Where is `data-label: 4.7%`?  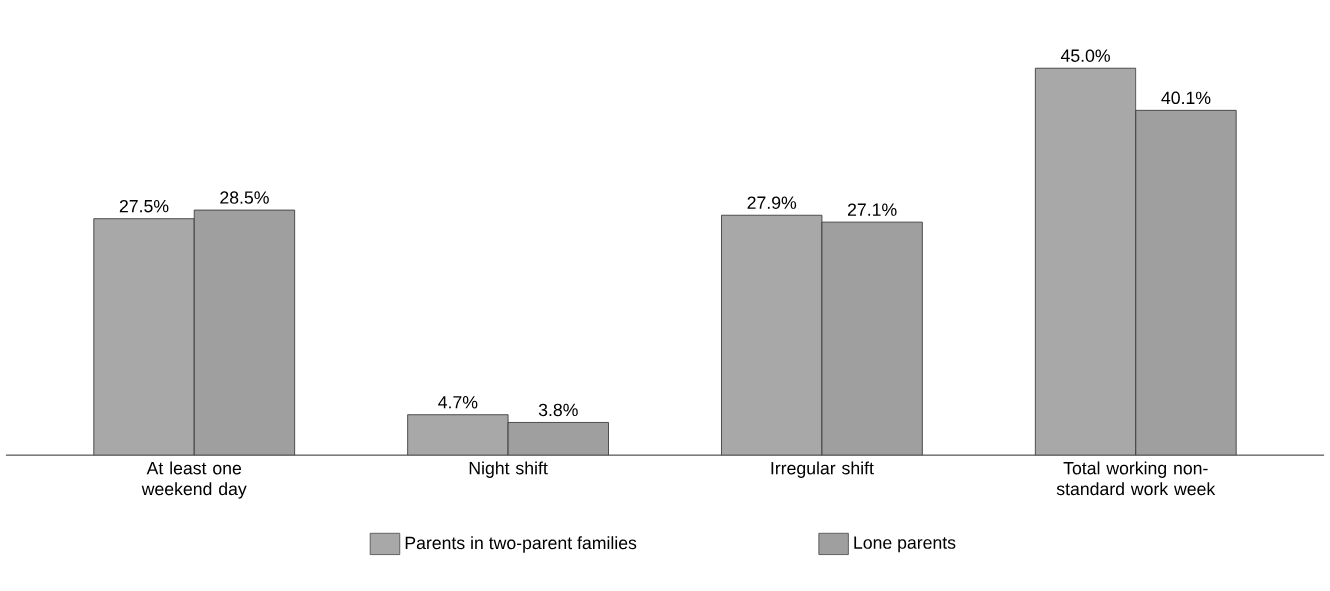 data-label: 4.7% is located at coordinates (458, 402).